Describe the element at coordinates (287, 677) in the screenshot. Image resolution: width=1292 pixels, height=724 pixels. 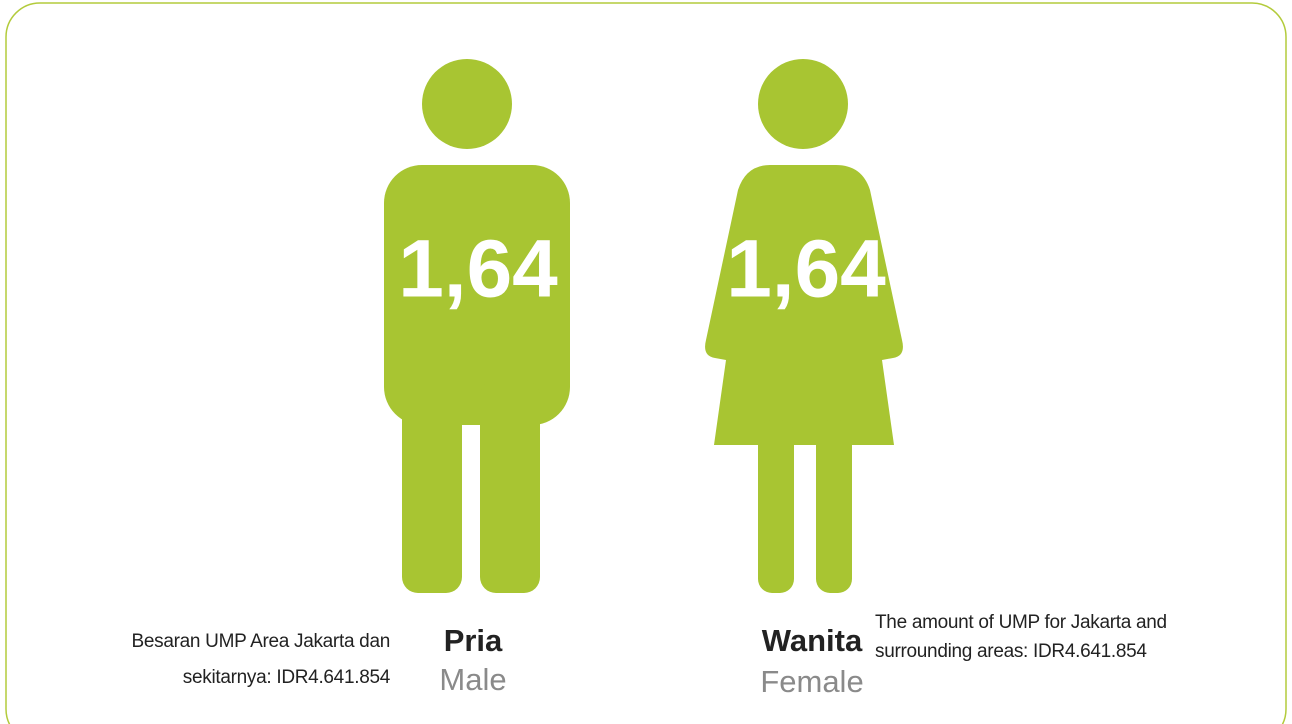
I see `note-line: sekitarnya: IDR4.641.854` at that location.